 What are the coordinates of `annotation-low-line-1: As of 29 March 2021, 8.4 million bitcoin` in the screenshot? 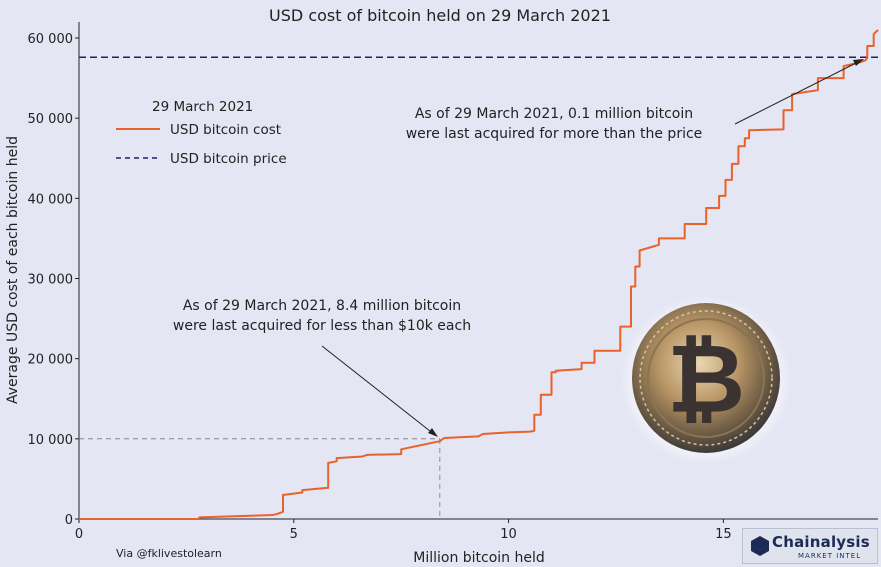 It's located at (322, 306).